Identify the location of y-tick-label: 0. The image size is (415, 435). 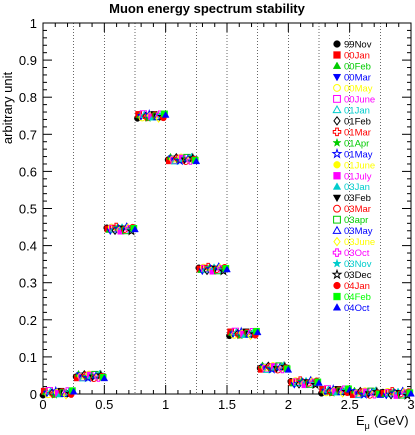
(33, 394).